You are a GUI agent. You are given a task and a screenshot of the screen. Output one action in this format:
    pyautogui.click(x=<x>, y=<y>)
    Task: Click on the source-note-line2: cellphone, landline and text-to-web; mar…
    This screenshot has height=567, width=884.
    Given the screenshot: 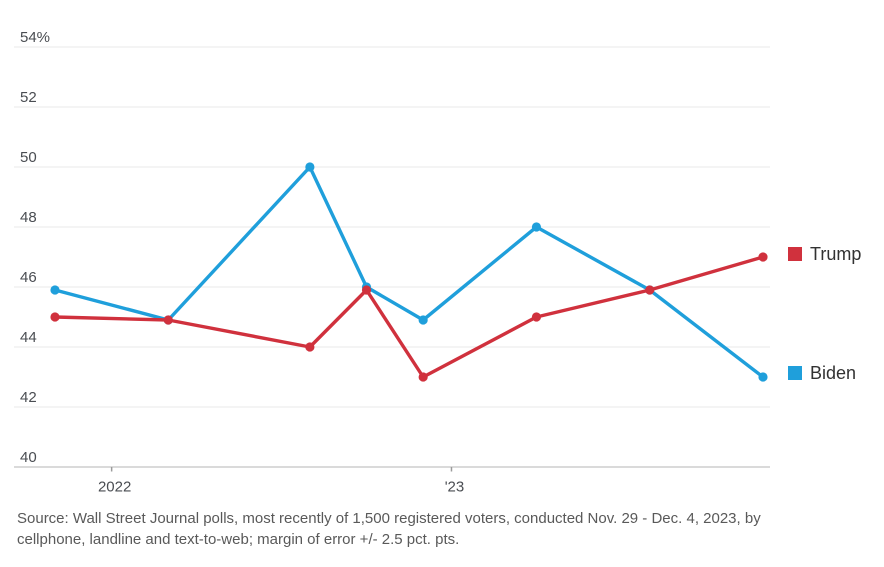 What is the action you would take?
    pyautogui.click(x=238, y=539)
    